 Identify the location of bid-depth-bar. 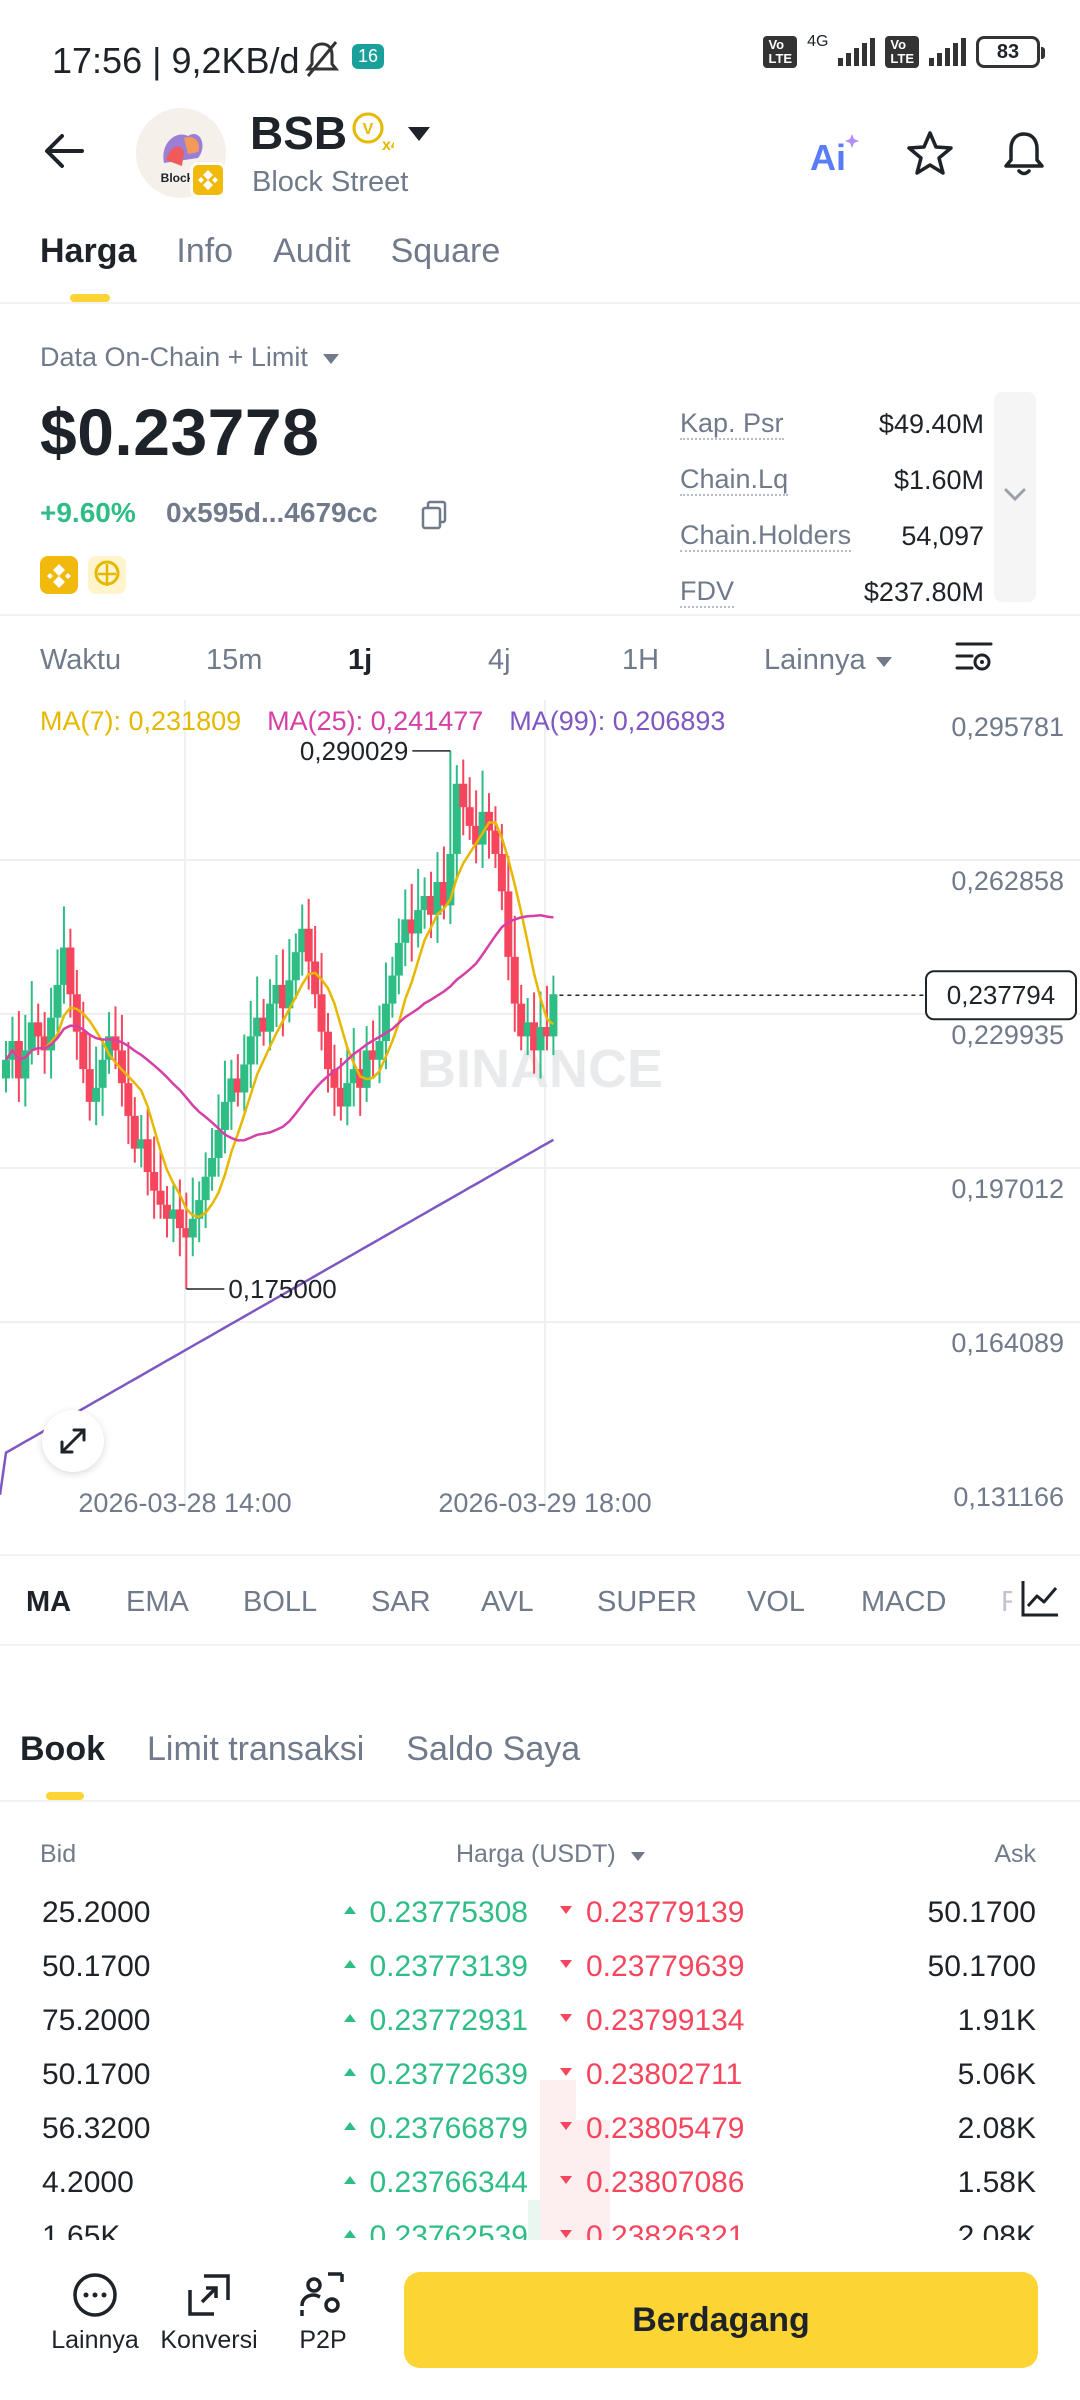
(534, 2220).